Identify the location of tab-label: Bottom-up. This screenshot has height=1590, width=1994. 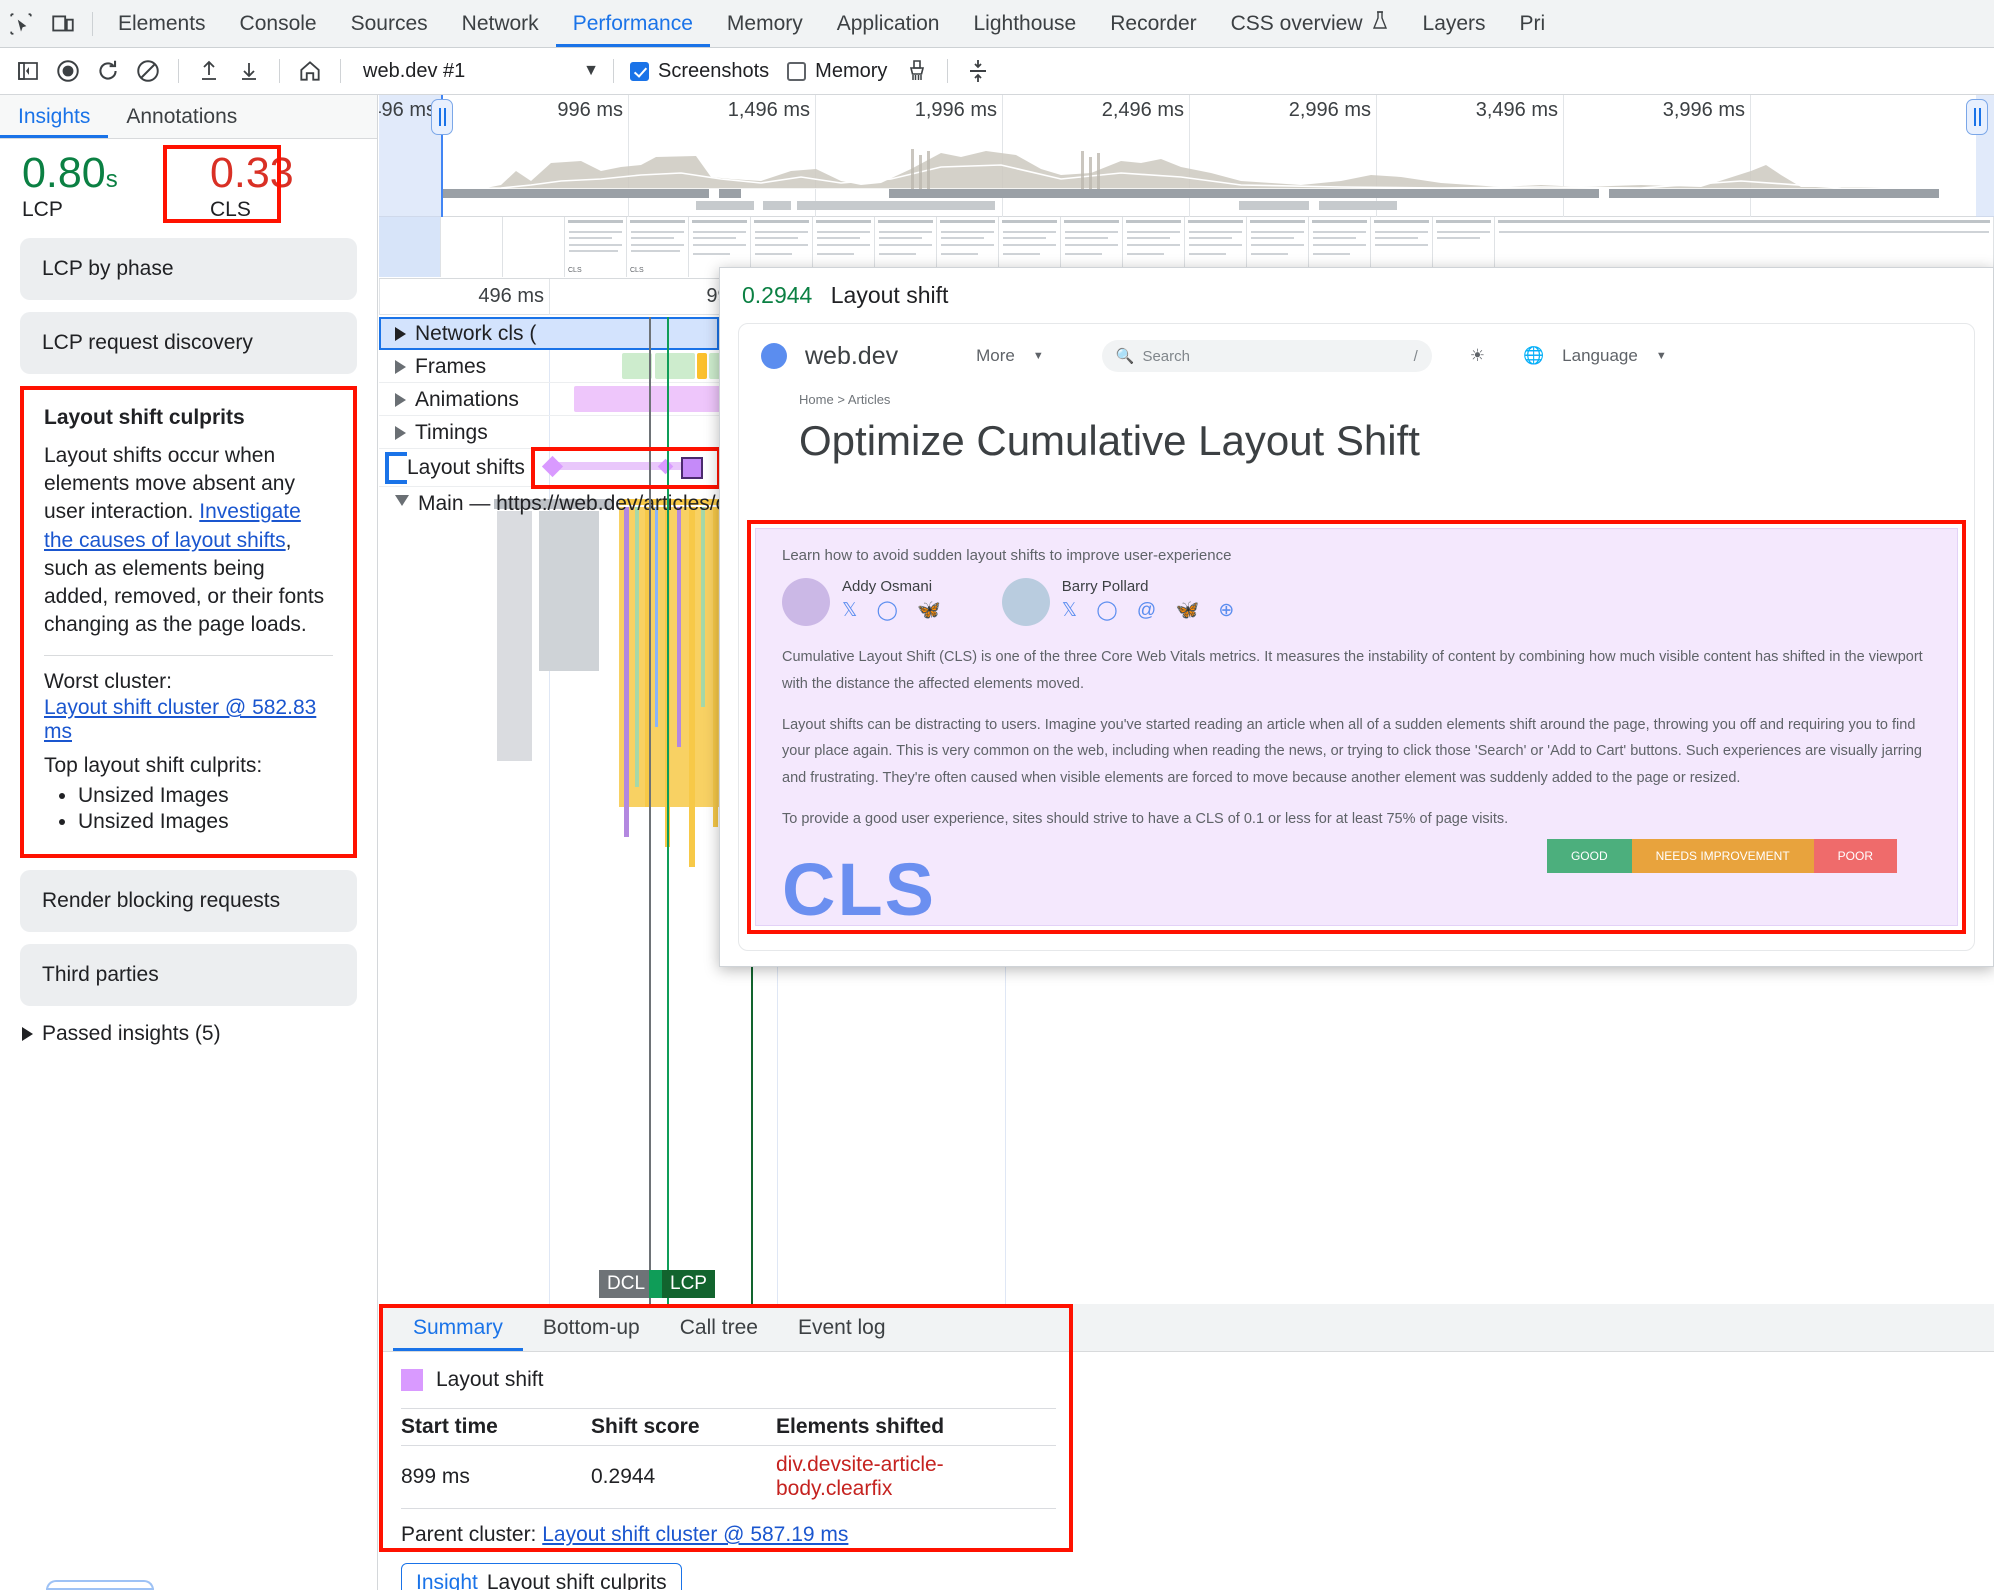
(591, 1327).